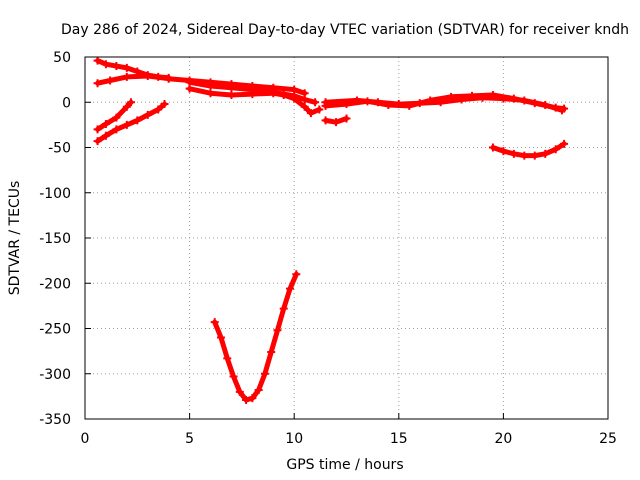 The height and width of the screenshot is (480, 640). Describe the element at coordinates (55, 375) in the screenshot. I see `y-tick-label: -300` at that location.